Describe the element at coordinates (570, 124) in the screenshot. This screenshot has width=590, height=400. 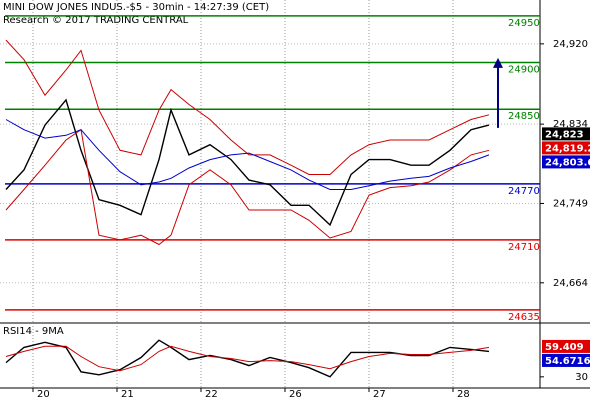
I see `y-tick-label: 24,834` at that location.